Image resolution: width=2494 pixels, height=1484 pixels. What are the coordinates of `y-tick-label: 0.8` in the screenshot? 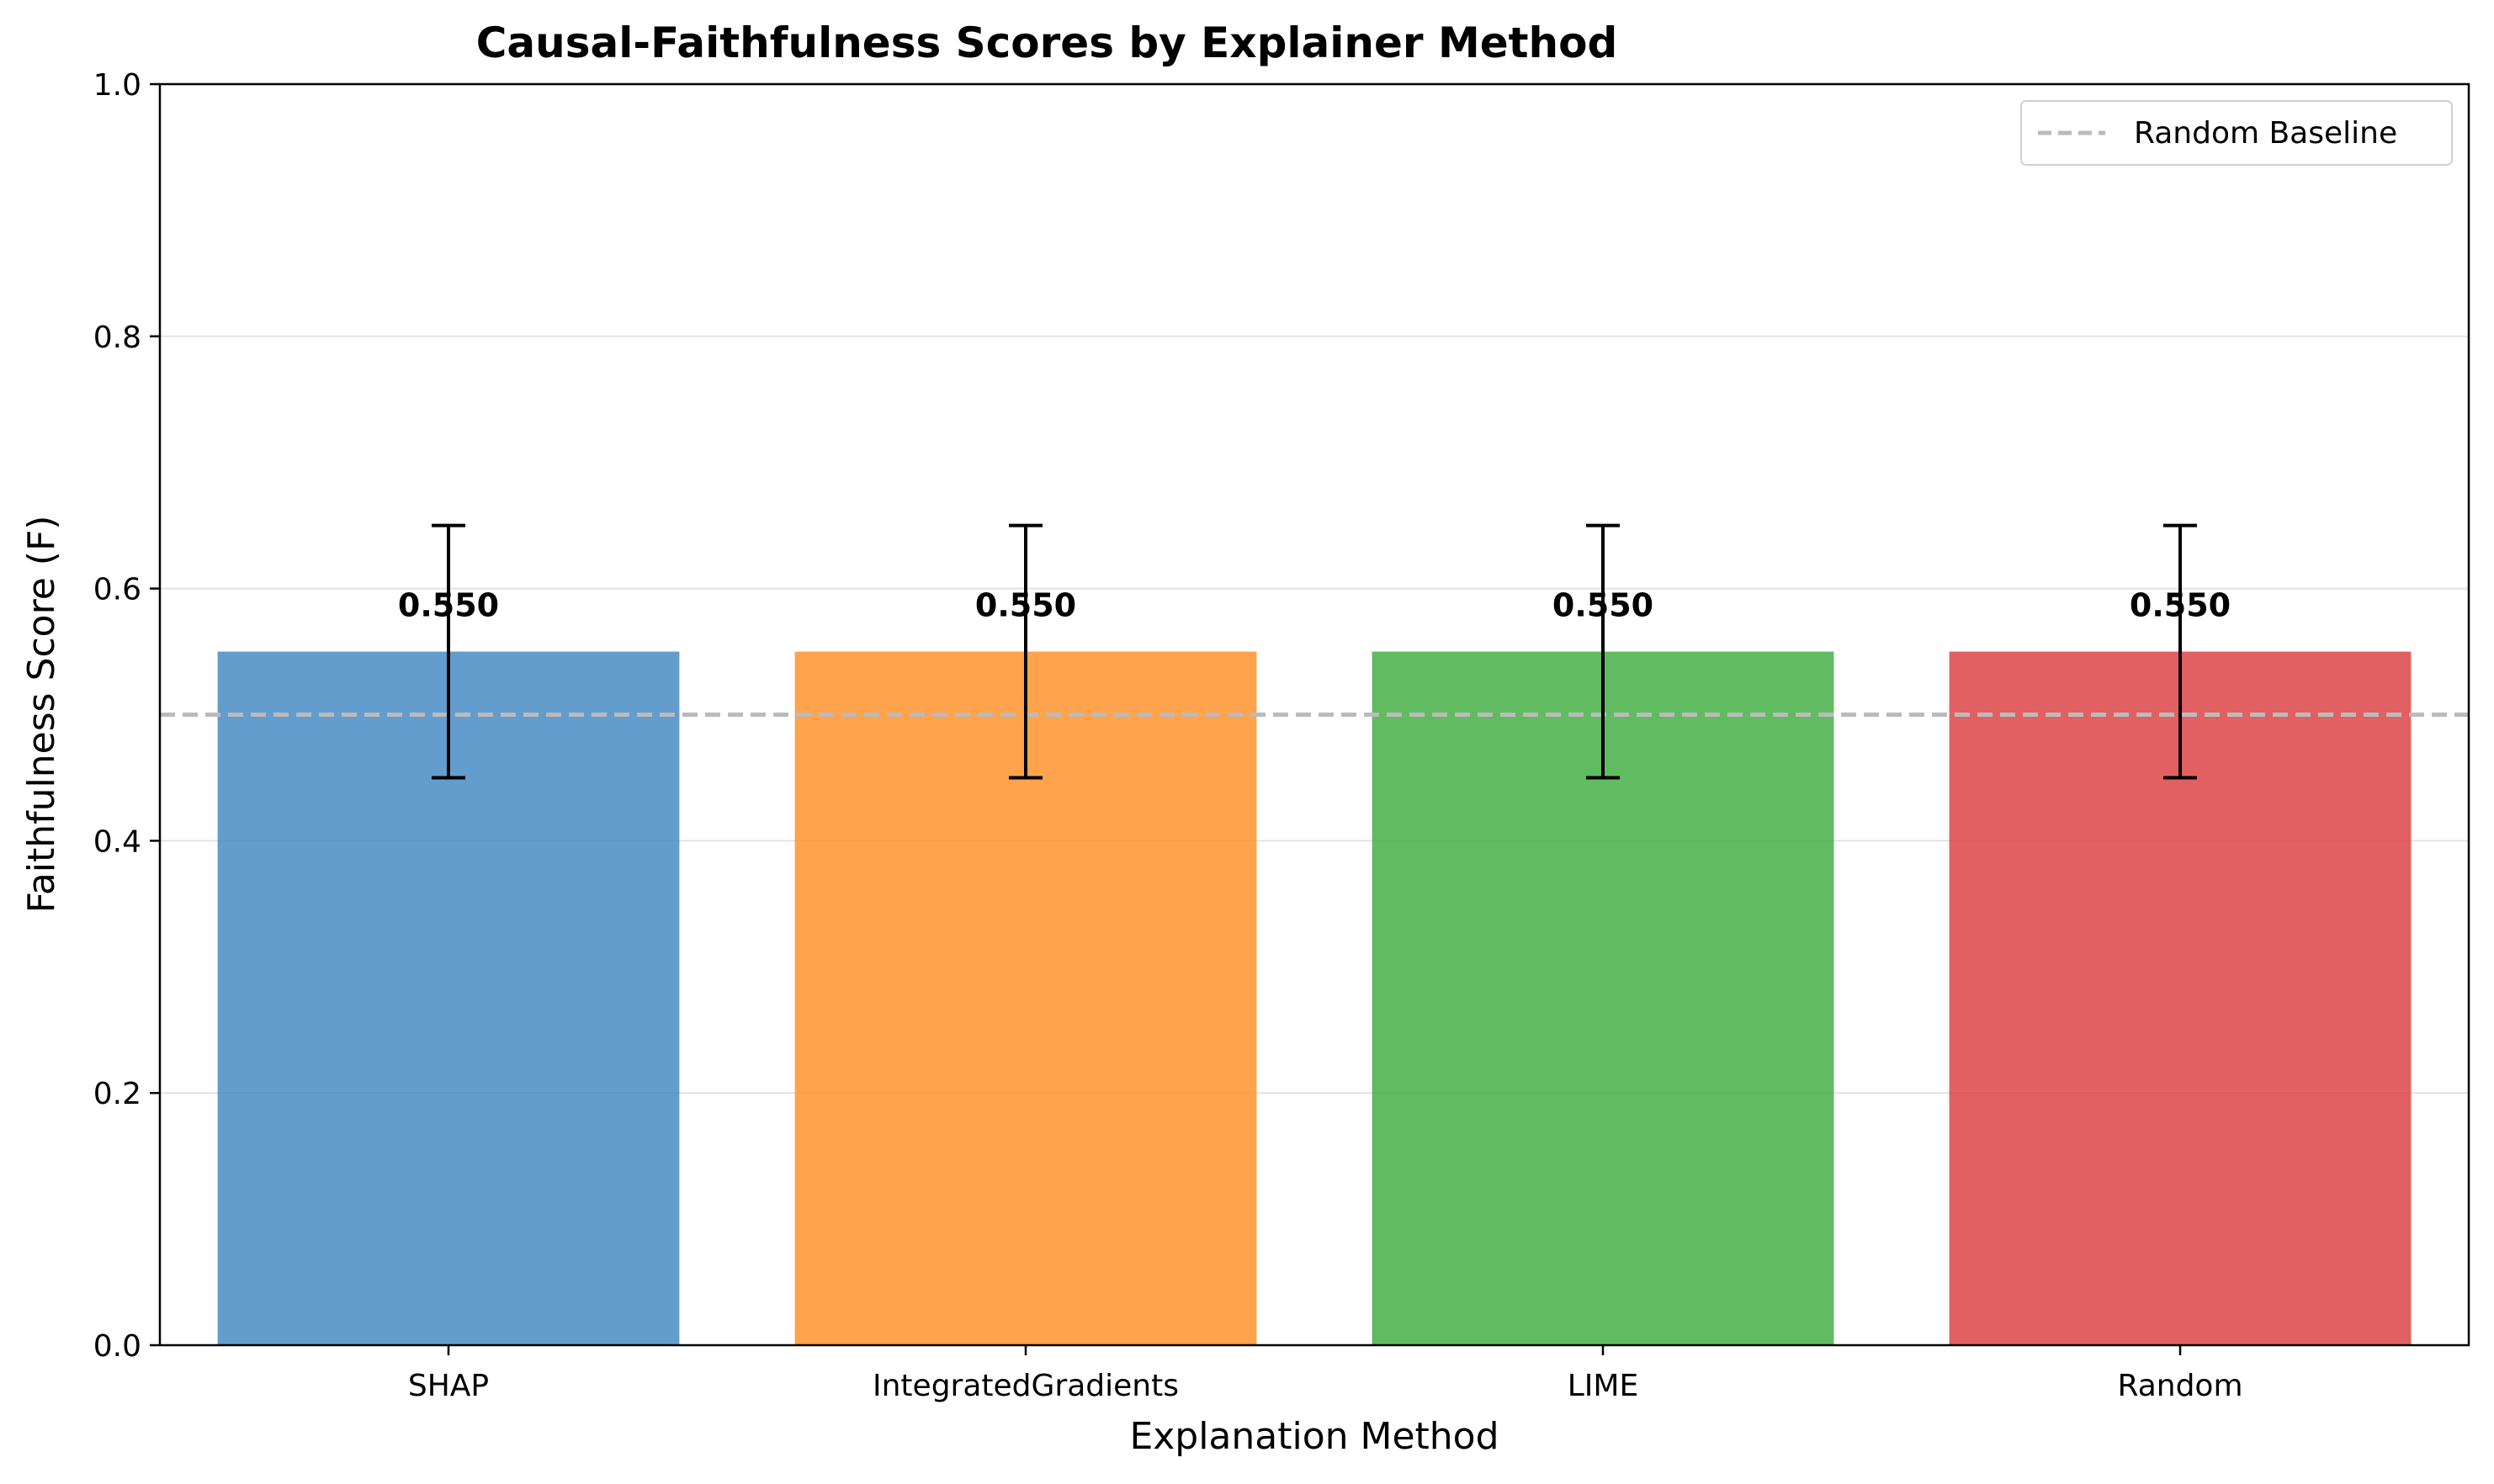 It's located at (117, 338).